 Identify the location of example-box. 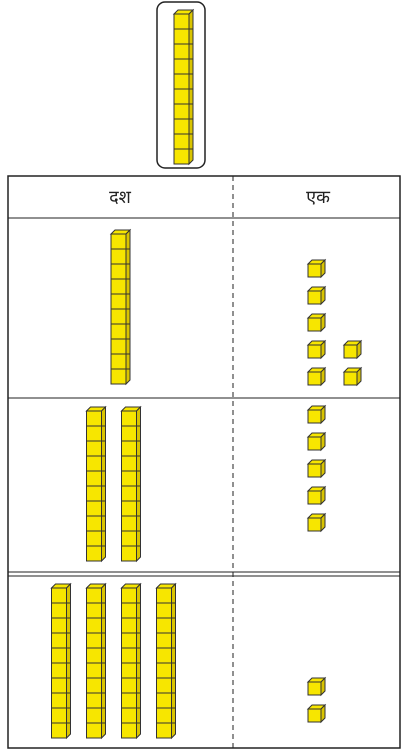
(181, 85).